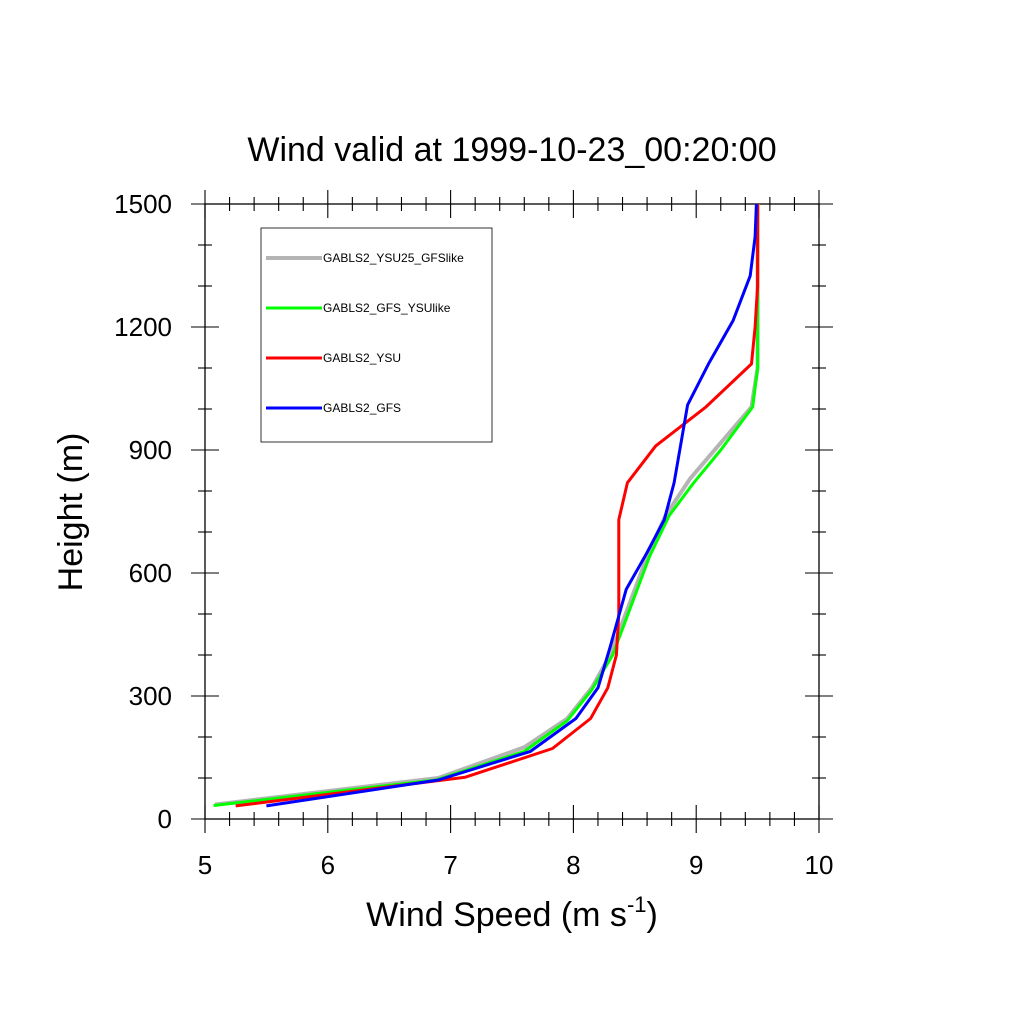  I want to click on x-axis-label: Wind Speed (m s-1), so click(512, 913).